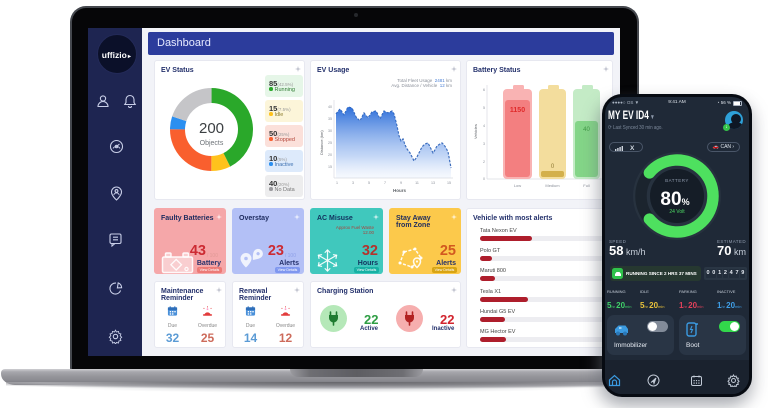 The image size is (768, 408). What do you see at coordinates (417, 183) in the screenshot?
I see `svg-text: 11` at bounding box center [417, 183].